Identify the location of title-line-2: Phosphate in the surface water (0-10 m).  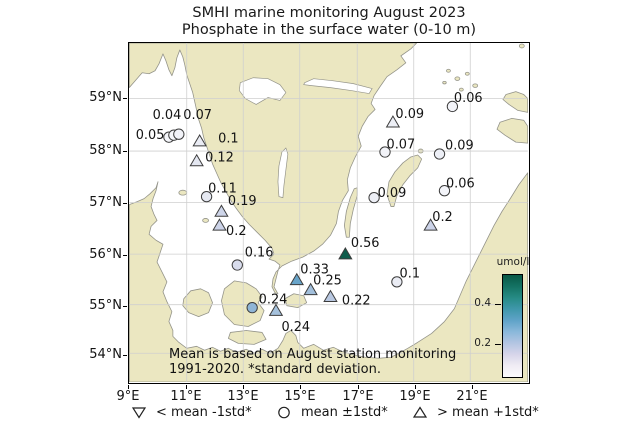
(329, 30).